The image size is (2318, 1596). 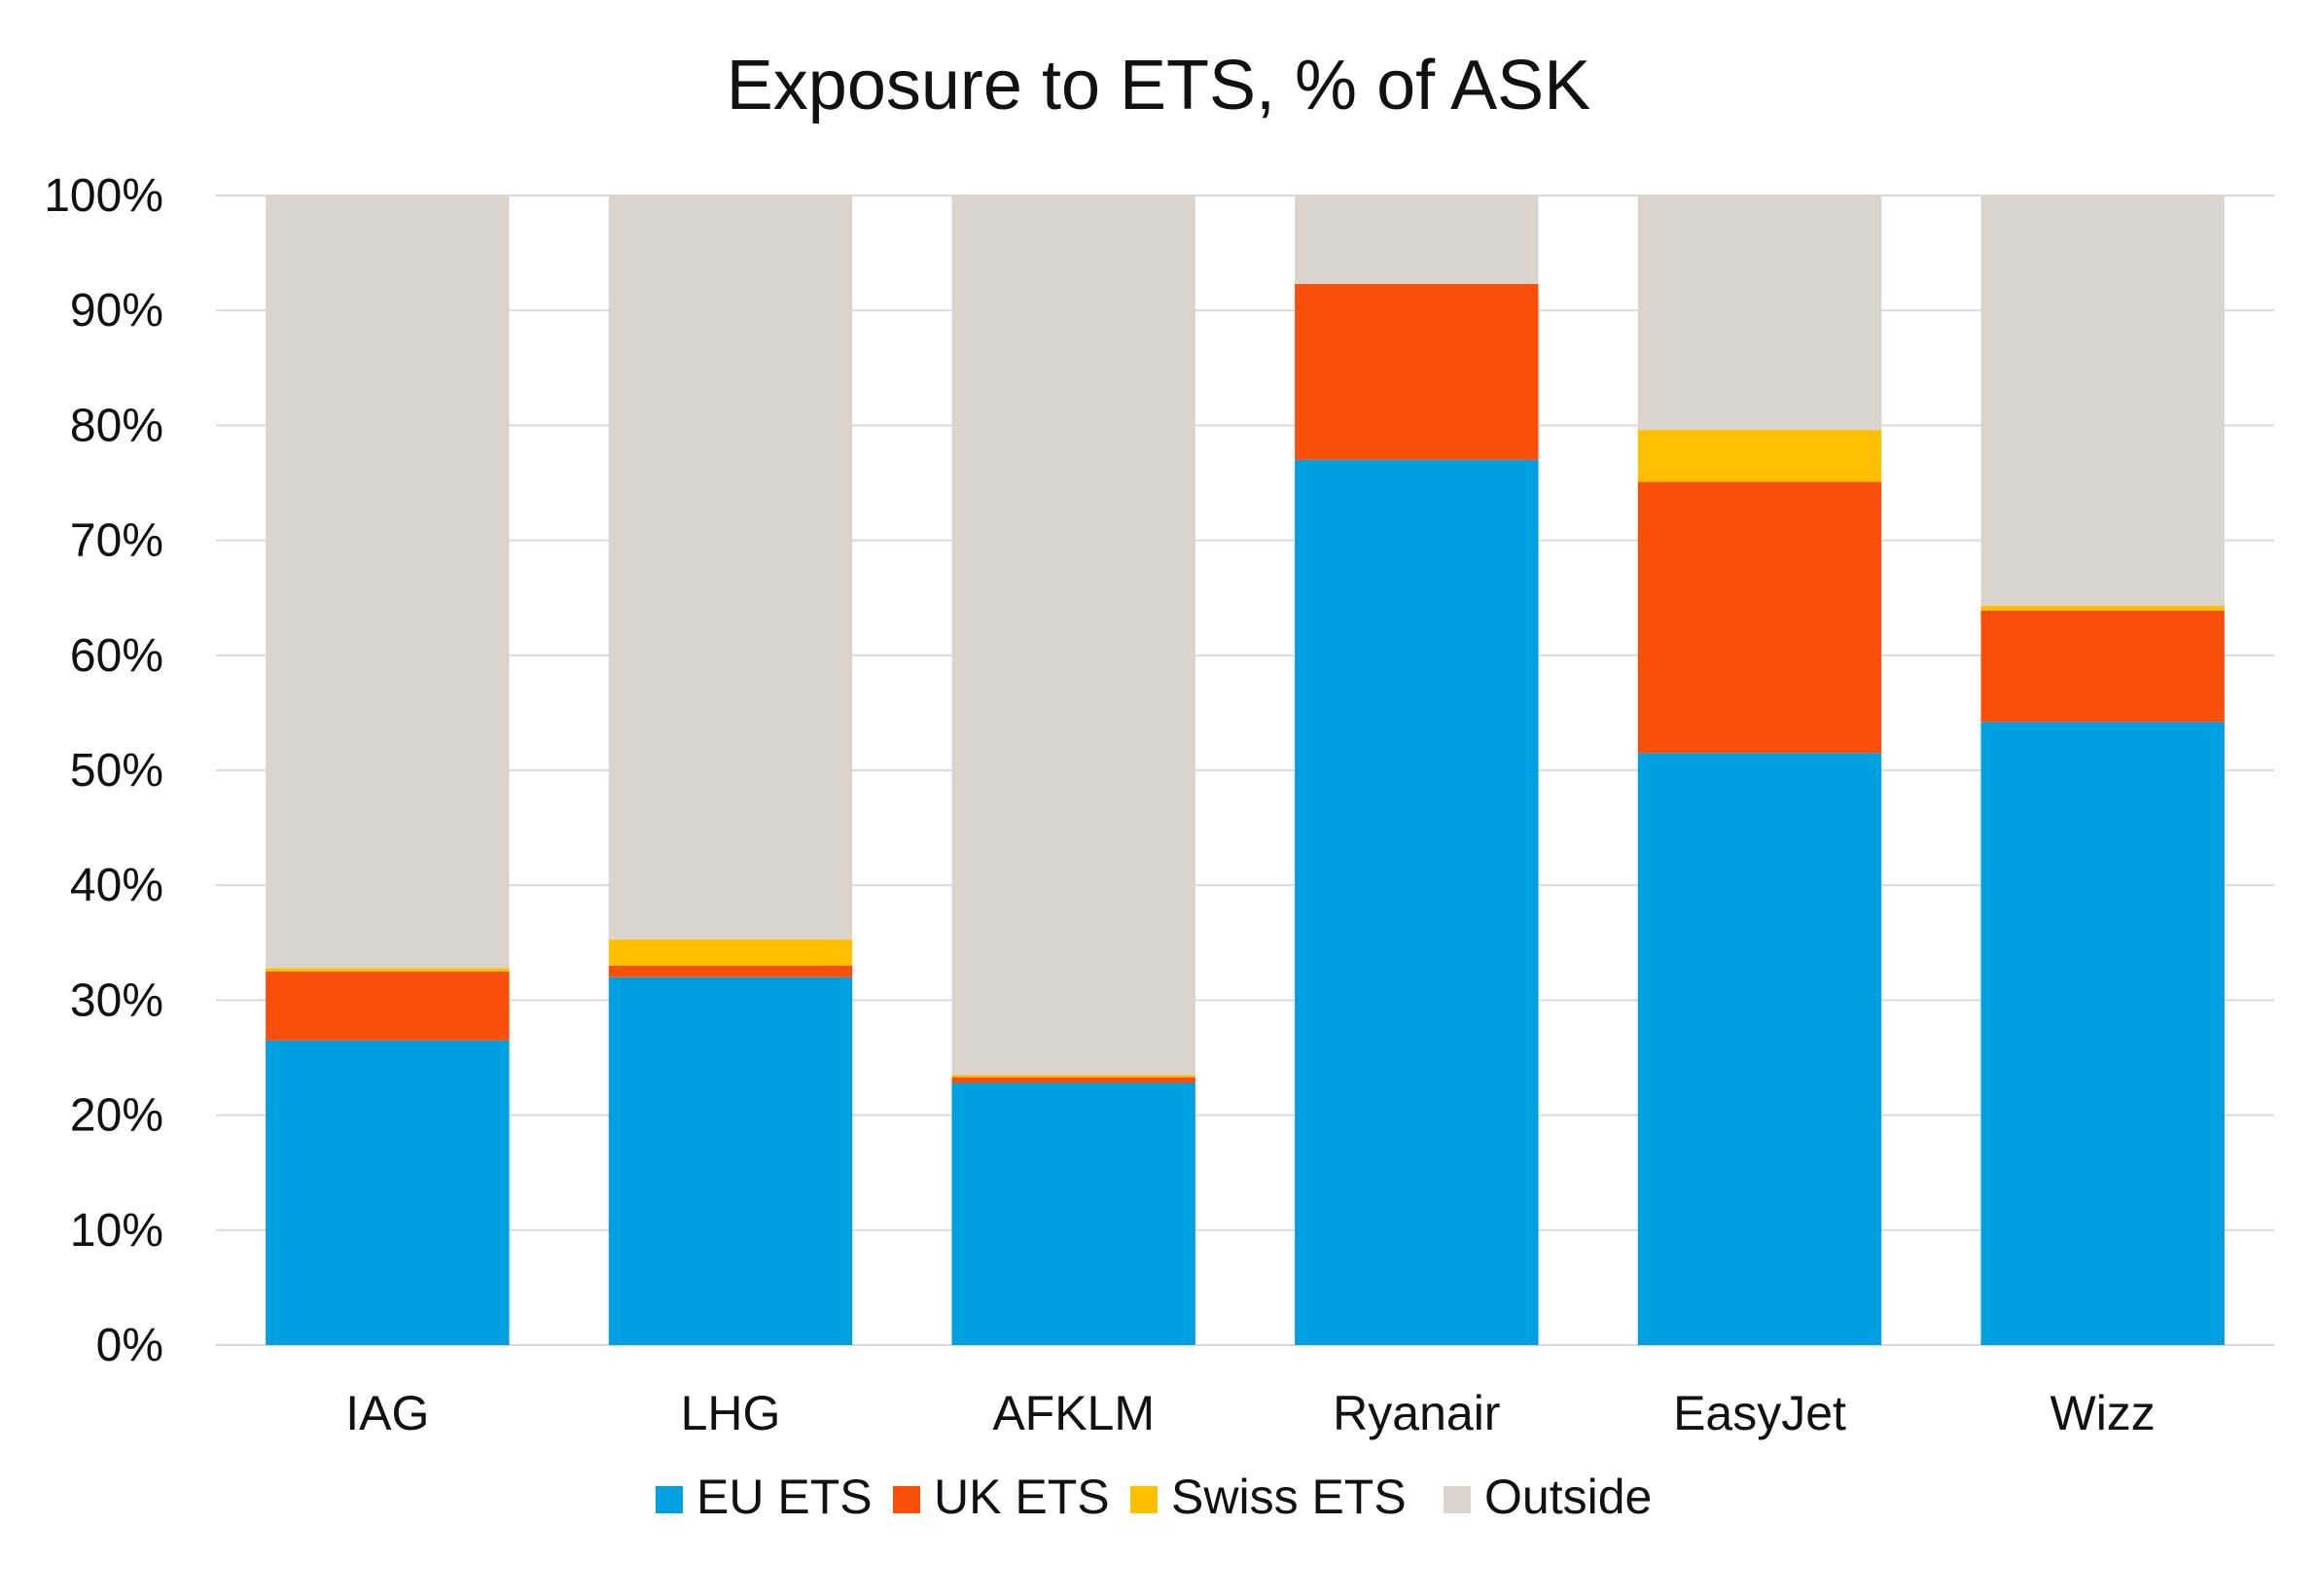 What do you see at coordinates (116, 1116) in the screenshot?
I see `y-tick-label: 20%` at bounding box center [116, 1116].